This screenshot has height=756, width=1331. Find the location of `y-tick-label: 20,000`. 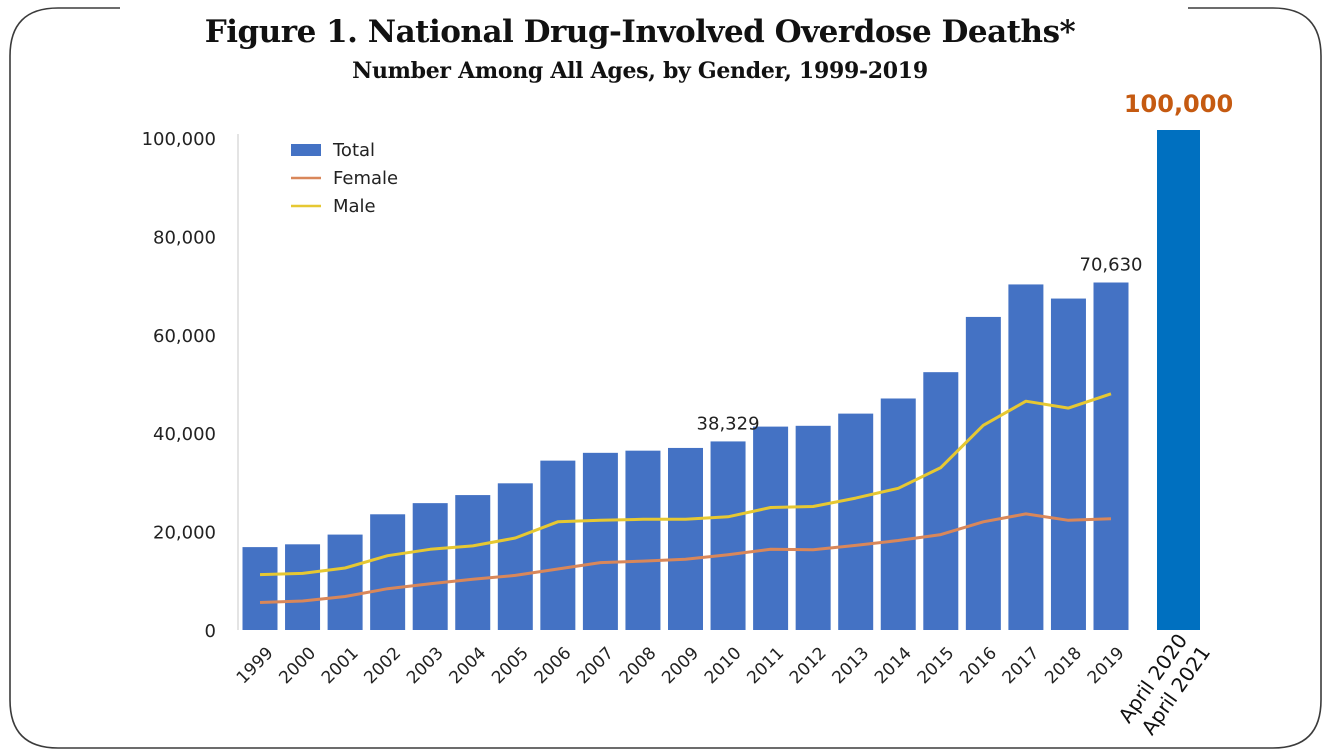

y-tick-label: 20,000 is located at coordinates (184, 533).